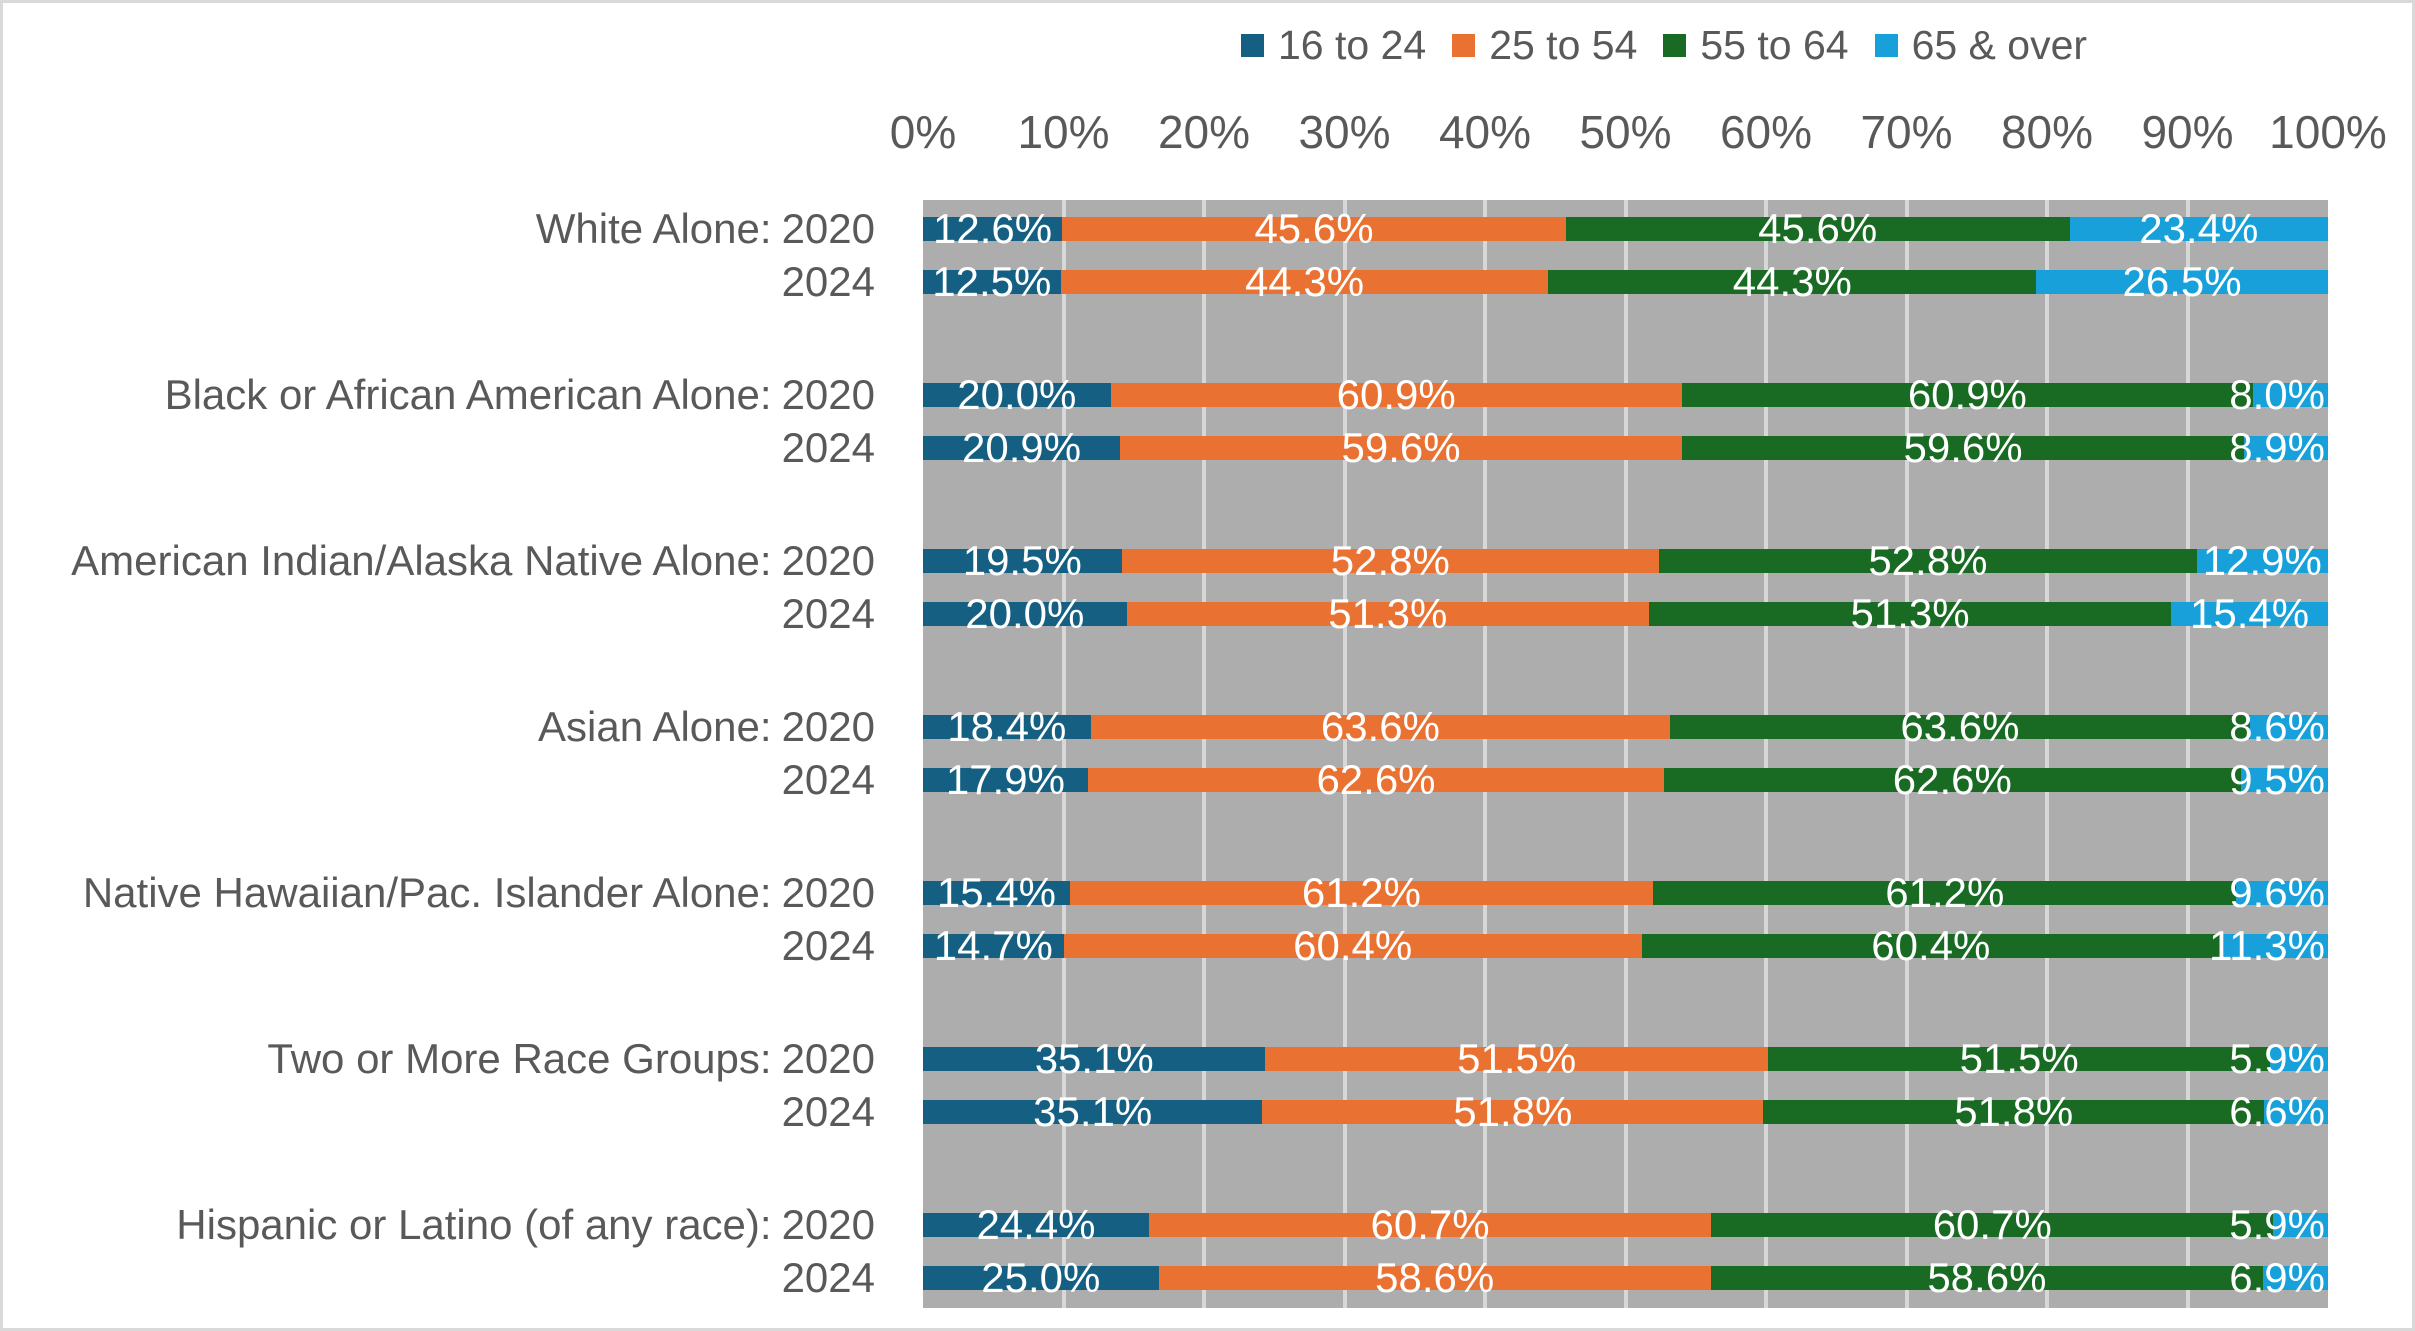 The height and width of the screenshot is (1331, 2415). What do you see at coordinates (421, 560) in the screenshot?
I see `category-label: American Indian/Alaska Native Alone:` at bounding box center [421, 560].